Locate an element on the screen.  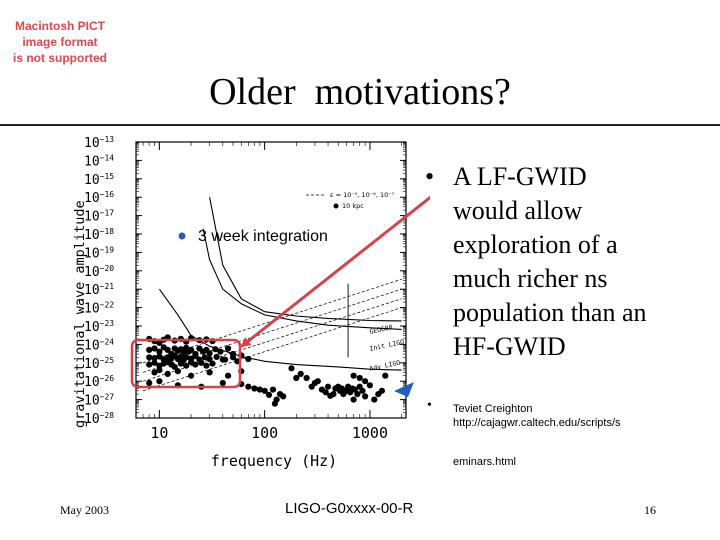
footer-doc-id: LIGO-G0xxxx-00-R is located at coordinates (349, 508).